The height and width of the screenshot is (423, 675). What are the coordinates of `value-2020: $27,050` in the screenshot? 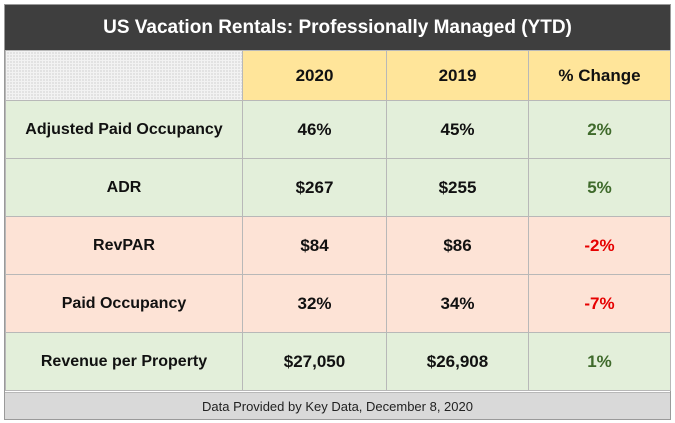 It's located at (314, 361).